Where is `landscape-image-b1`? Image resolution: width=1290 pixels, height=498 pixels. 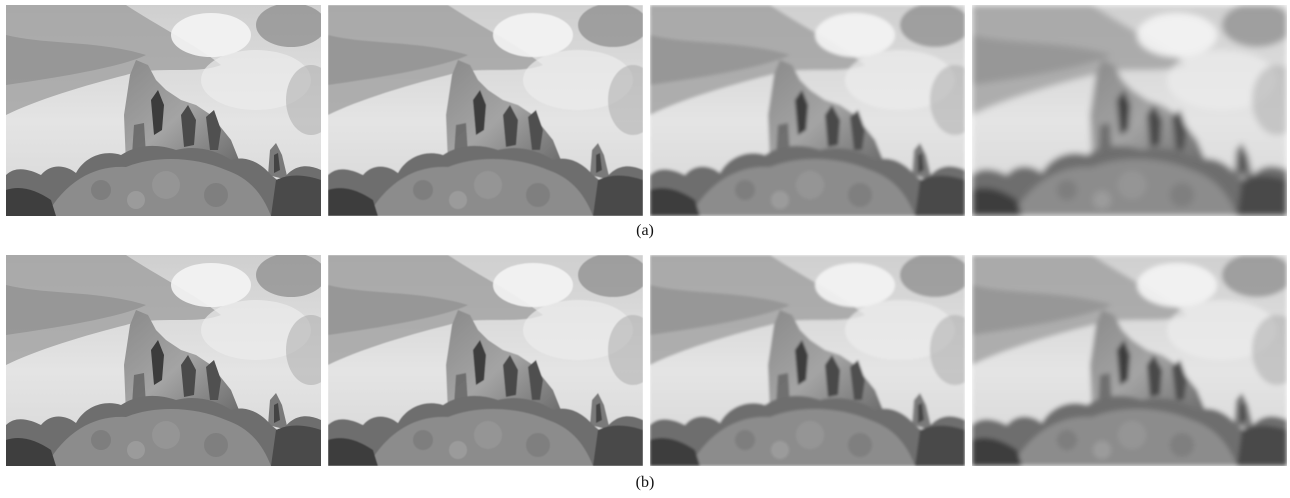 landscape-image-b1 is located at coordinates (163, 360).